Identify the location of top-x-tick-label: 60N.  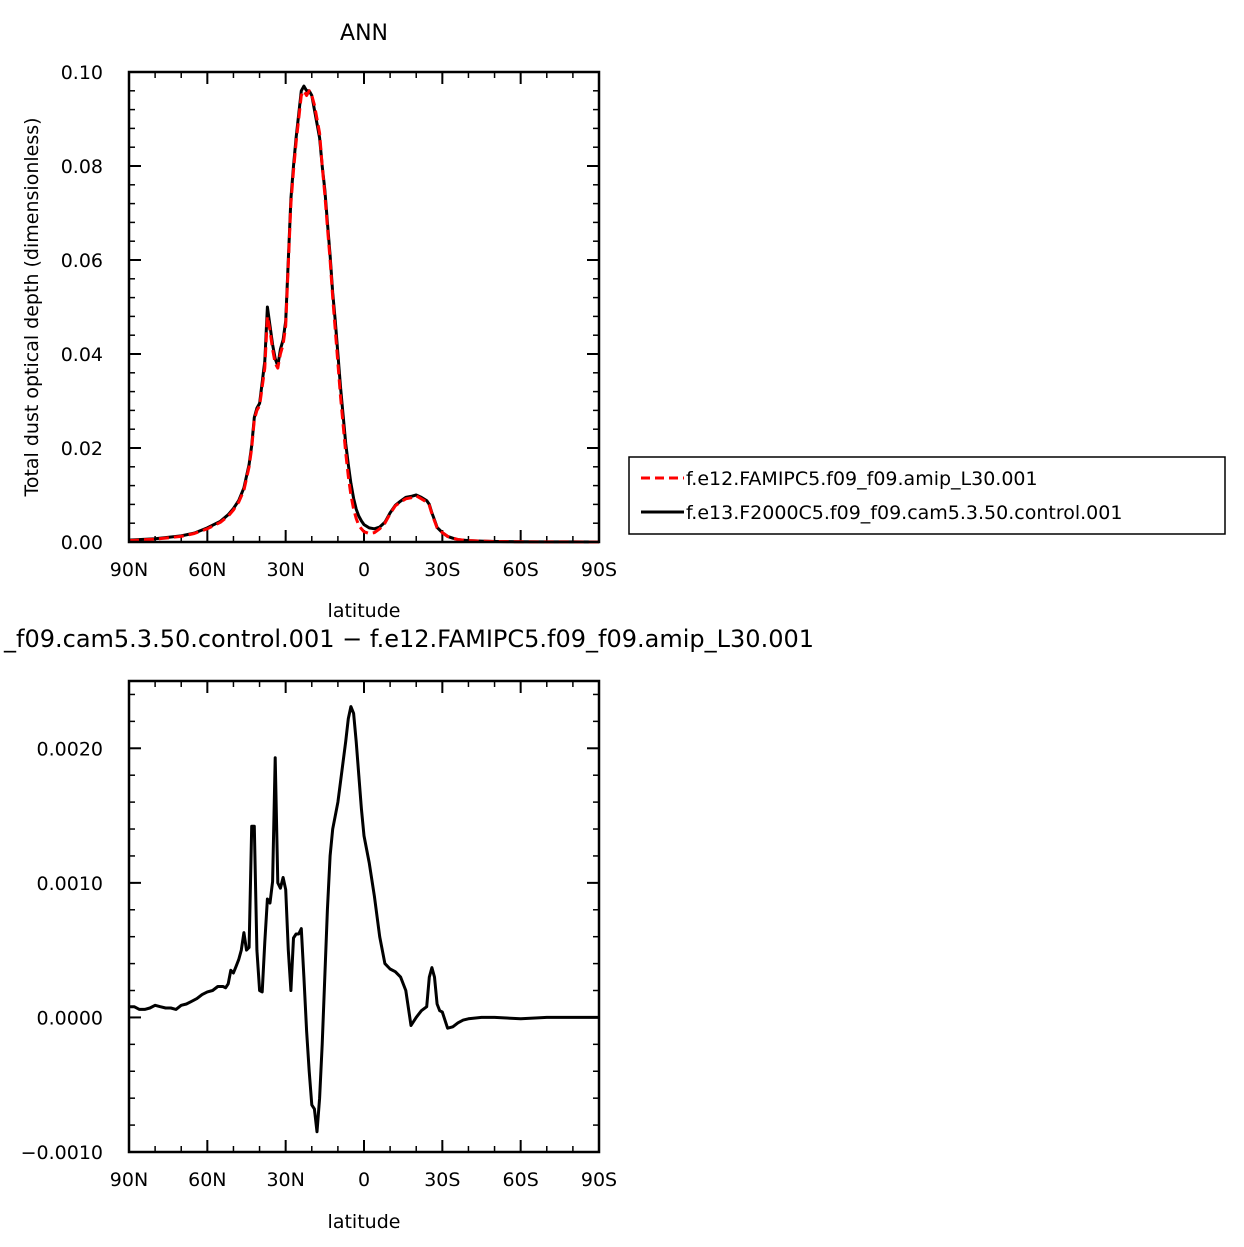
(207, 570).